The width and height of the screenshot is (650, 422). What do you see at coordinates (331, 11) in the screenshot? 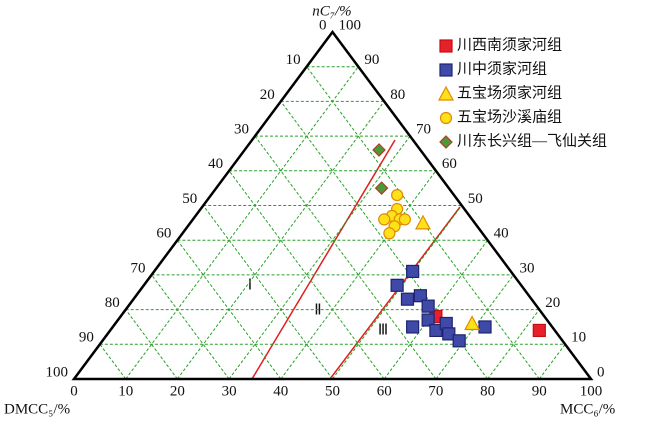
I see `axis-title: nC₇/%` at bounding box center [331, 11].